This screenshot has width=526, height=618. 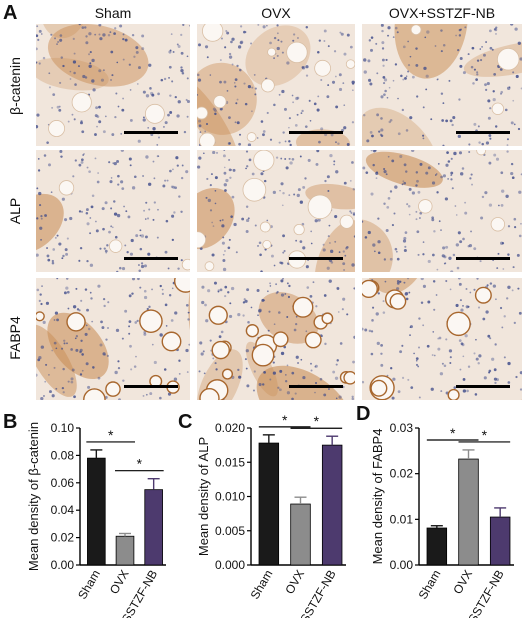 What do you see at coordinates (377, 497) in the screenshot?
I see `y-axis-label: Mean density of FABP4` at bounding box center [377, 497].